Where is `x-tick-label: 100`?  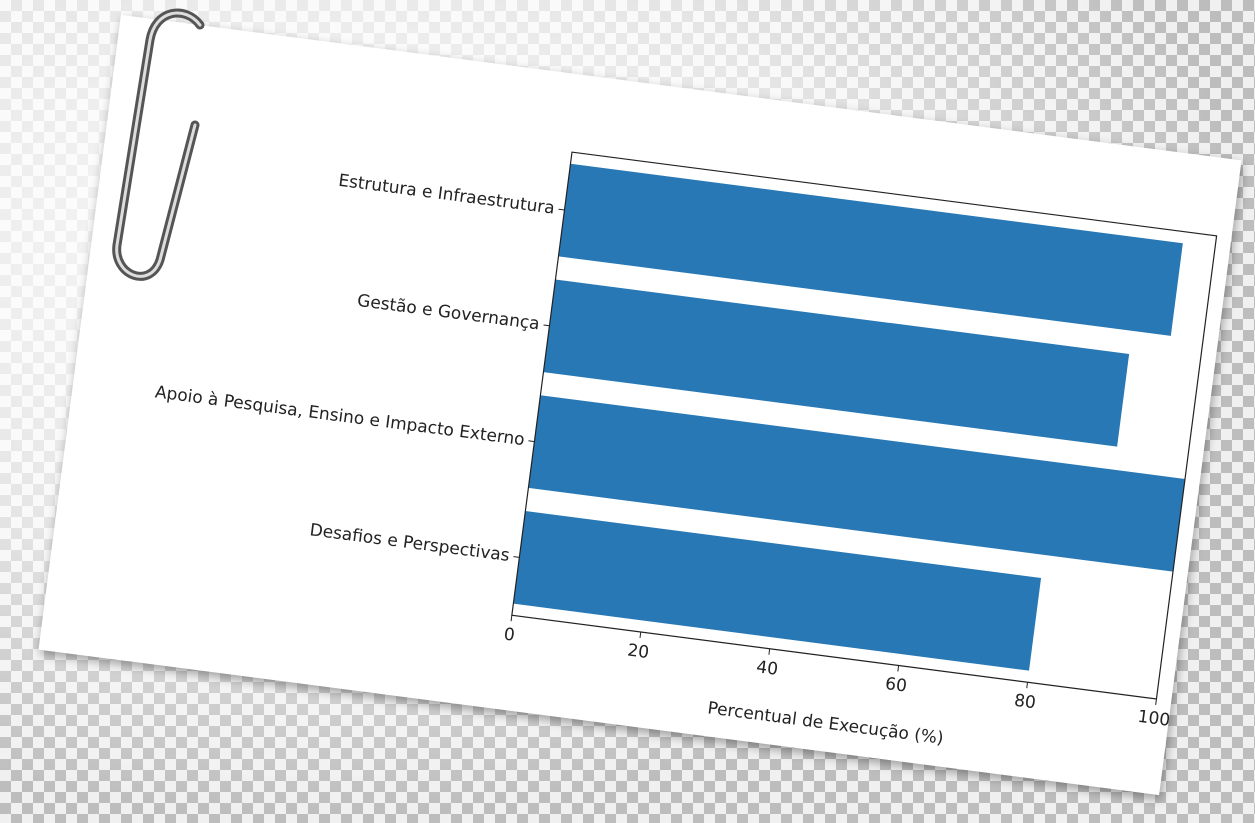
x-tick-label: 100 is located at coordinates (1153, 719).